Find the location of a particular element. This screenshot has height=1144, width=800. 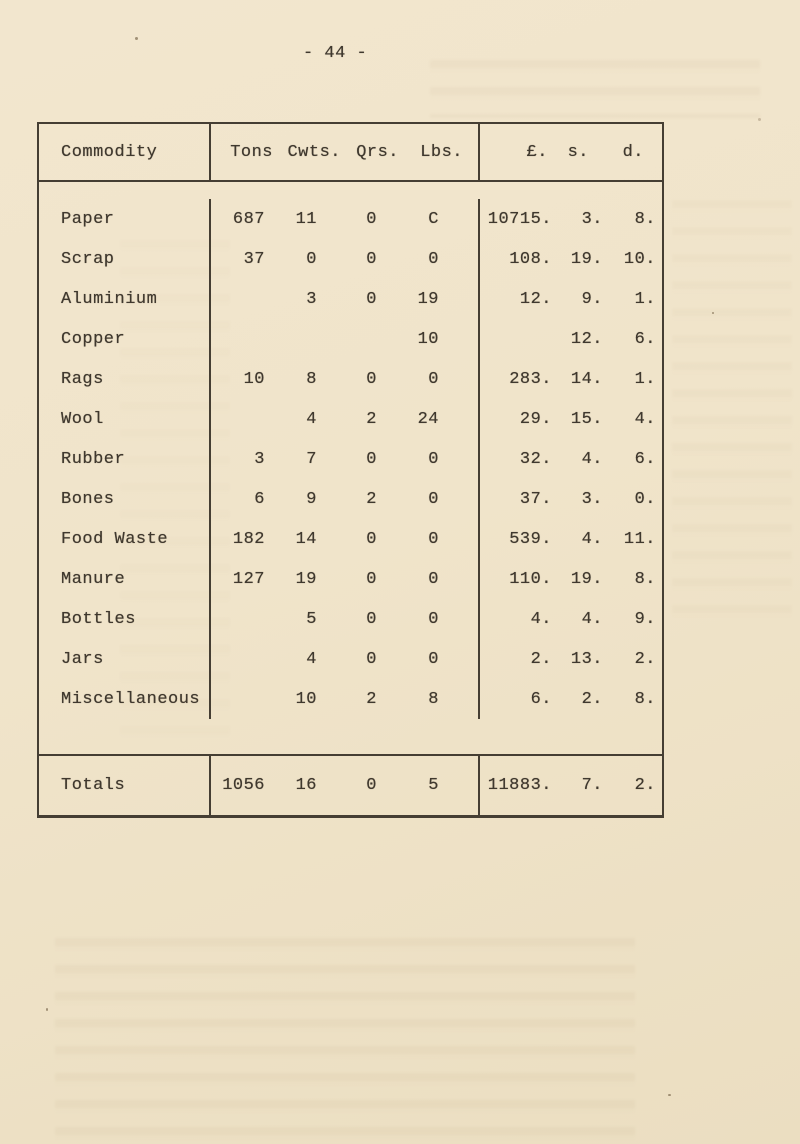

lbs-value: 19 is located at coordinates (428, 299).